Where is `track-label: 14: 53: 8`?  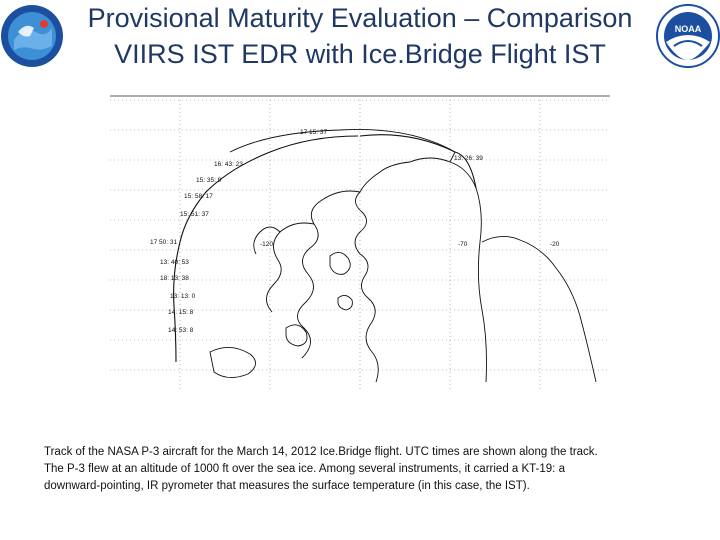
track-label: 14: 53: 8 is located at coordinates (181, 330).